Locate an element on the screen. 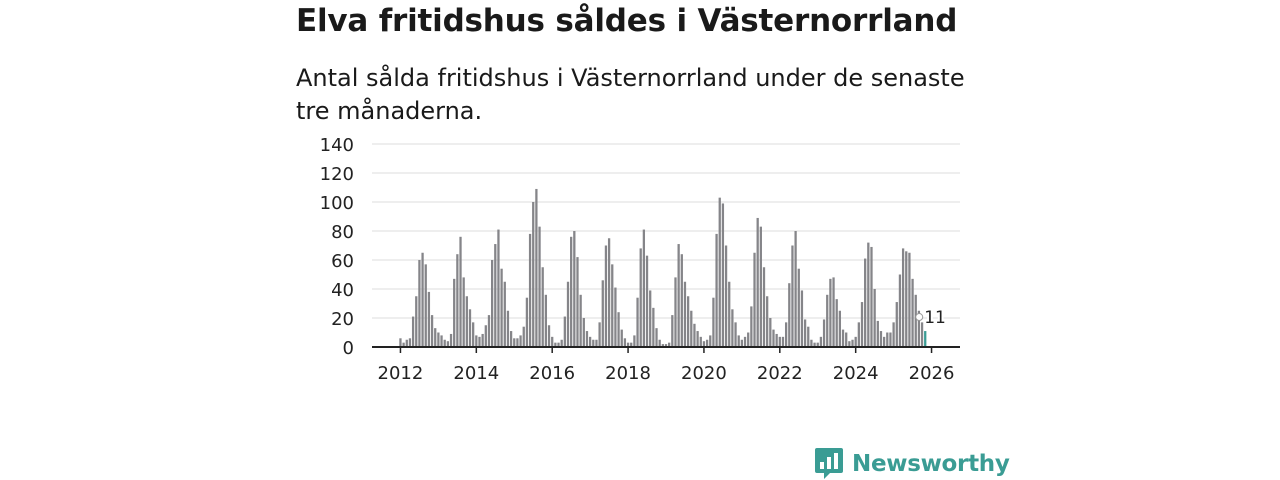 This screenshot has width=1280, height=480. x-tick-label: 2020 is located at coordinates (704, 373).